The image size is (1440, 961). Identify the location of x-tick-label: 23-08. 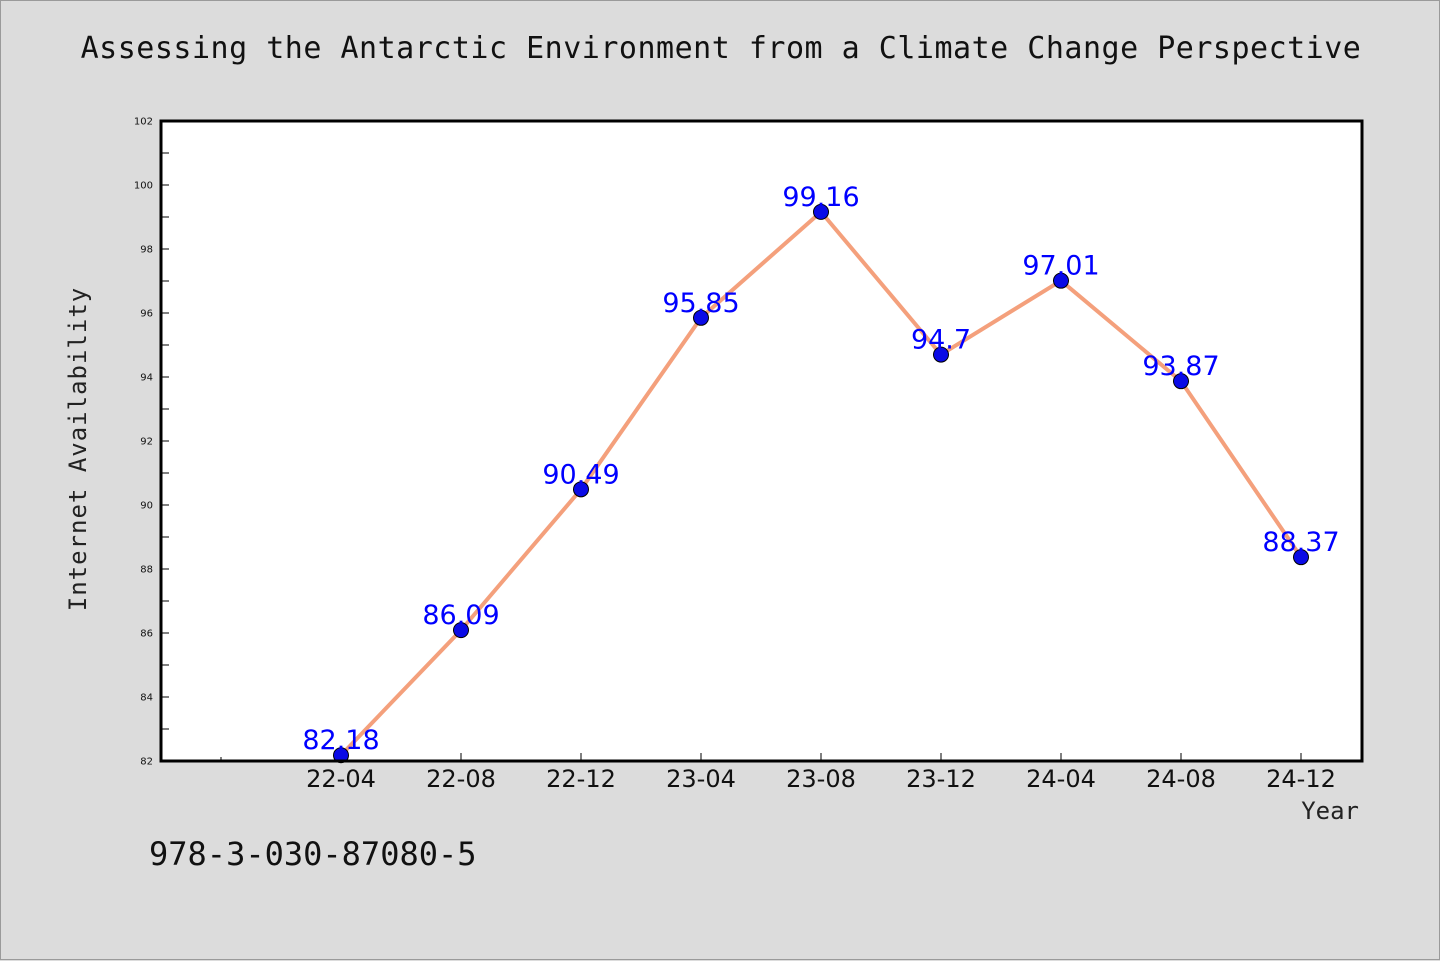
(821, 779).